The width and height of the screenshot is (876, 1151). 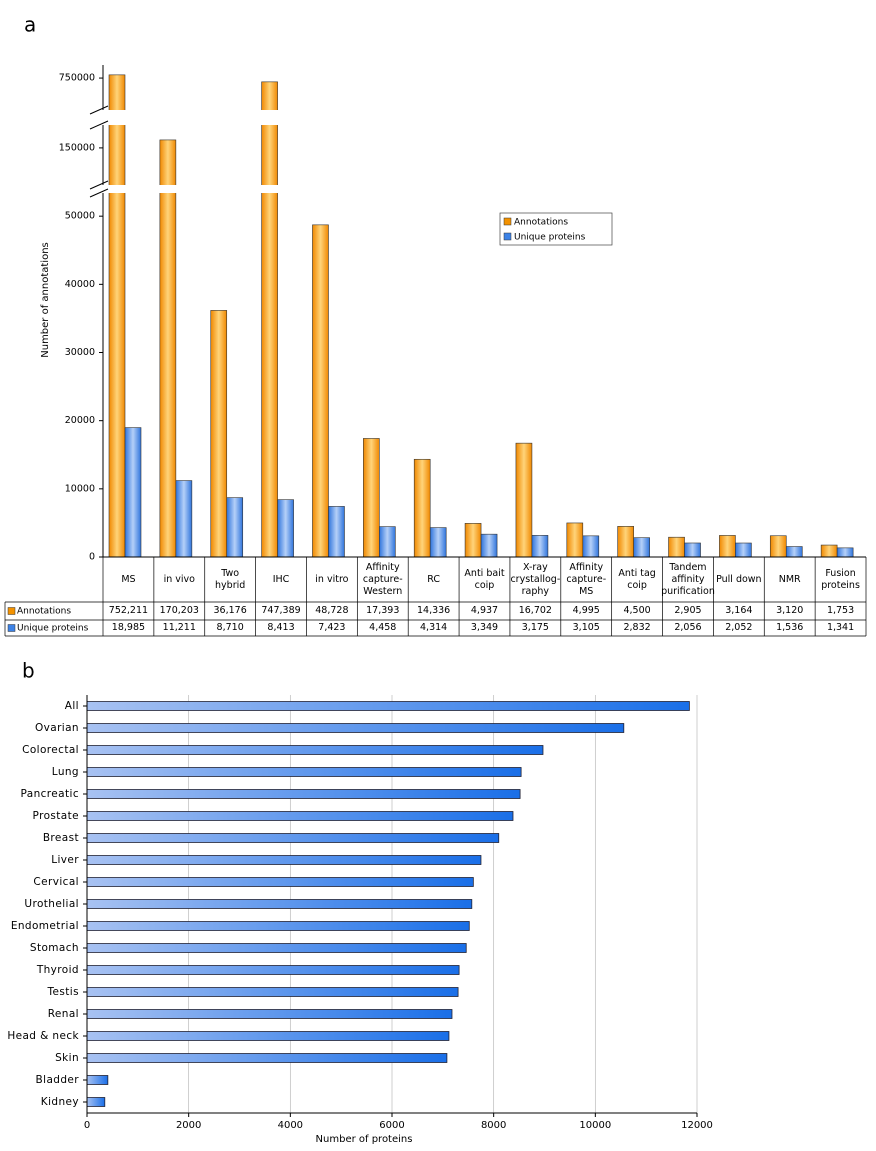 I want to click on y-tick-label: 20000, so click(x=80, y=420).